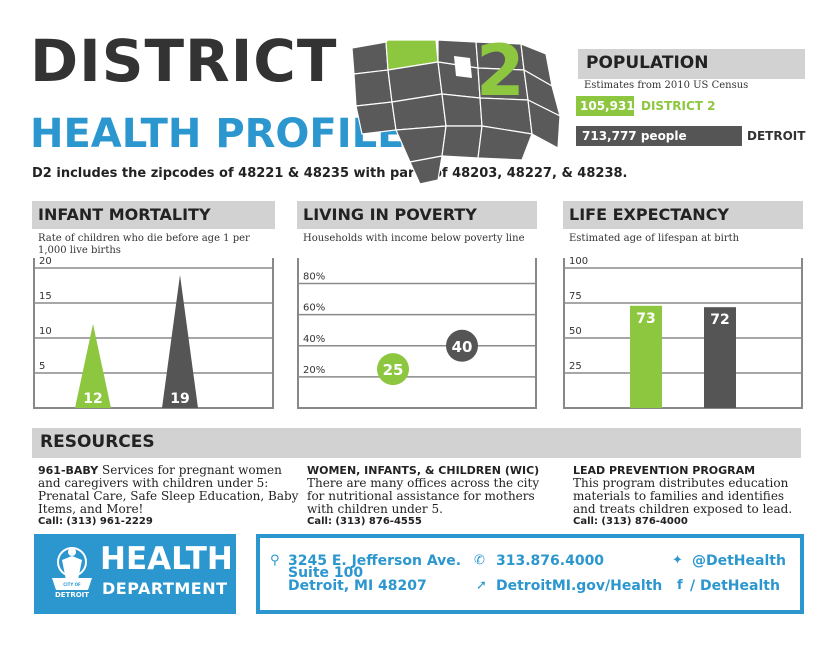 This screenshot has height=647, width=840. I want to click on detroit-seal-icon: CITY OF DETROIT, so click(72, 573).